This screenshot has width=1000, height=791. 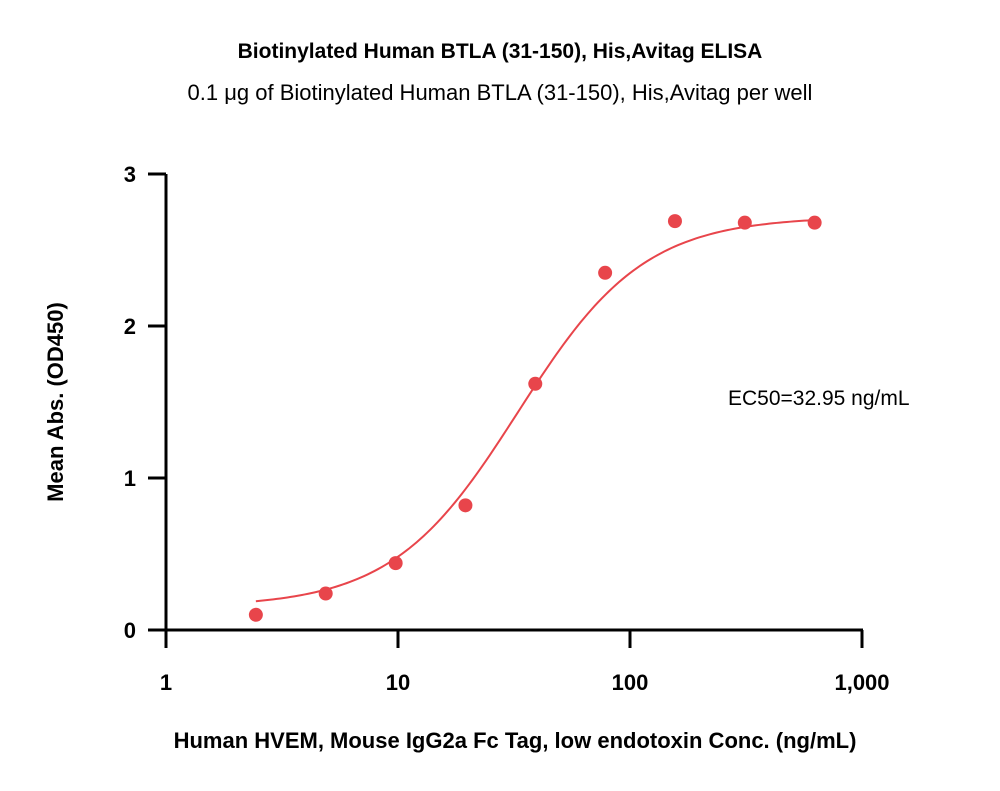 What do you see at coordinates (398, 682) in the screenshot?
I see `x-tick-label-10: 10` at bounding box center [398, 682].